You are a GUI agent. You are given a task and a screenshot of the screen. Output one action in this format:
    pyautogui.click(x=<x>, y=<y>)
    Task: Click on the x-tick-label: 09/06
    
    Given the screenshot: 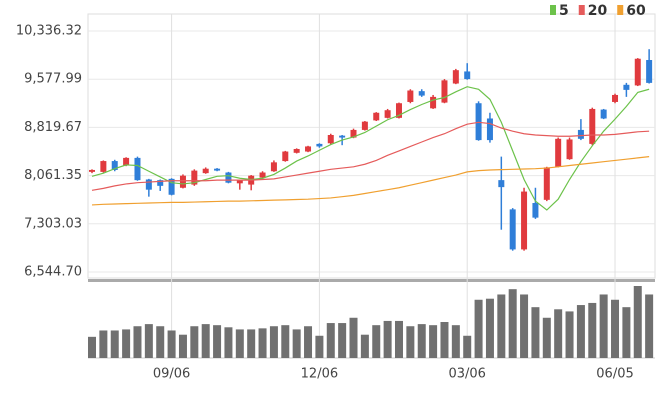 What is the action you would take?
    pyautogui.click(x=171, y=374)
    